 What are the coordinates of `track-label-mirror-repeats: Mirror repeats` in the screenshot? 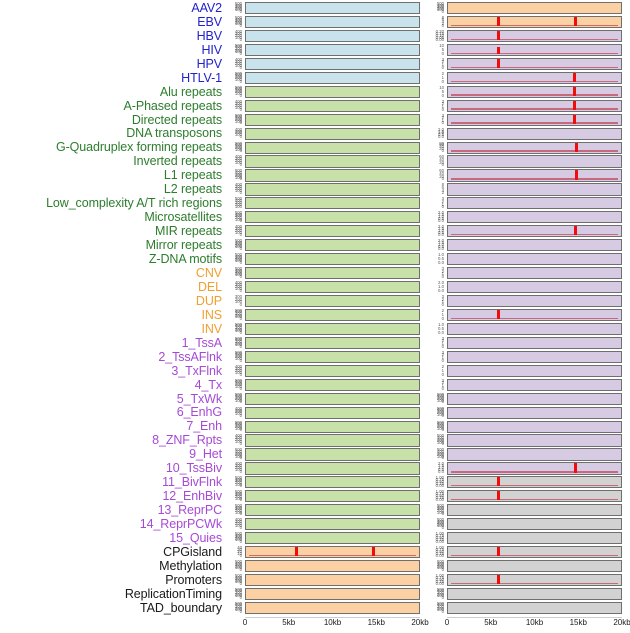 It's located at (184, 245).